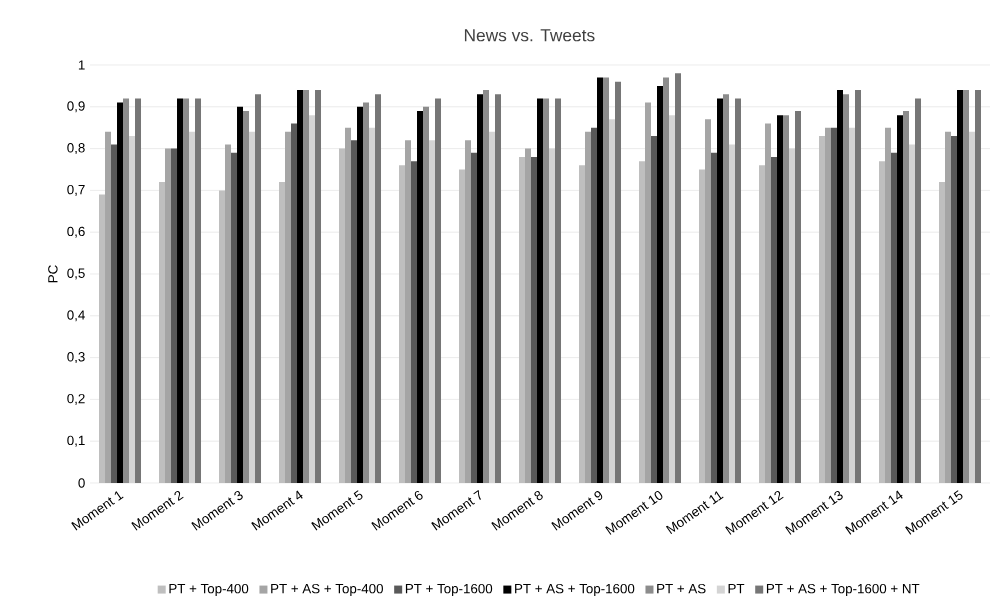 This screenshot has width=1006, height=610. Describe the element at coordinates (736, 588) in the screenshot. I see `legend-label: PT` at that location.